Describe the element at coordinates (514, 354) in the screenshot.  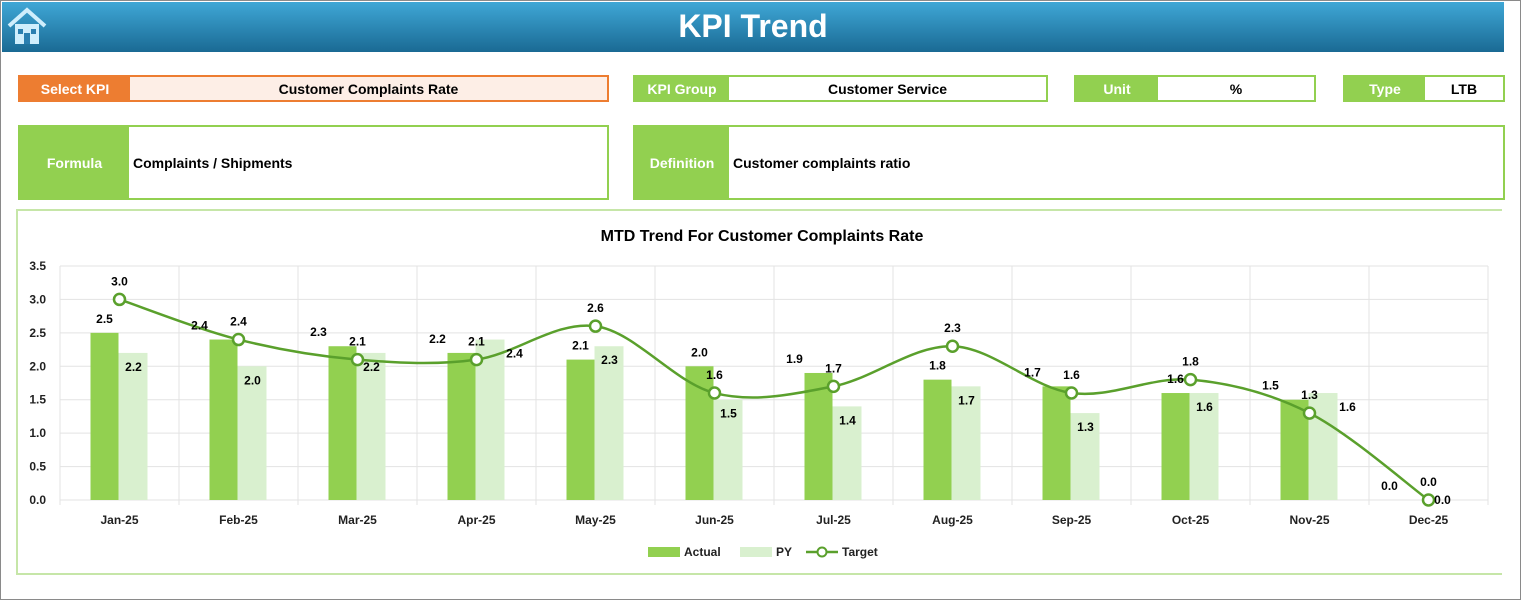
I see `data-label-py: 2.4` at that location.